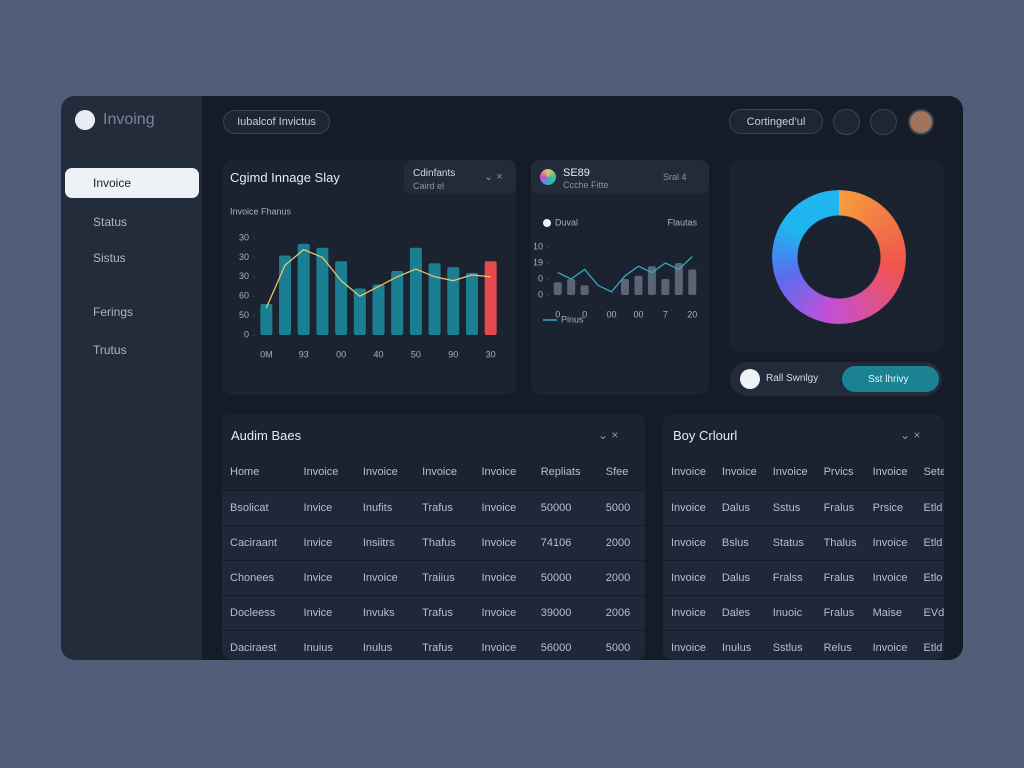  Describe the element at coordinates (692, 314) in the screenshot. I see `x-tick-label: 20` at that location.